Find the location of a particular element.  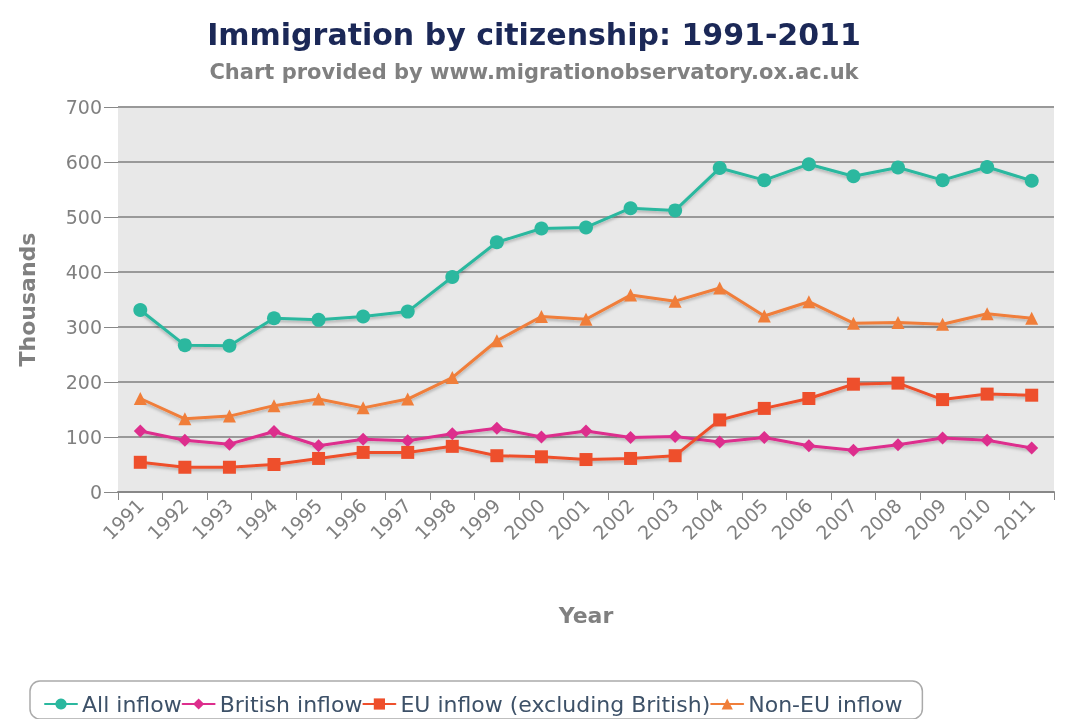

y-tick-label: 200 is located at coordinates (83, 382).